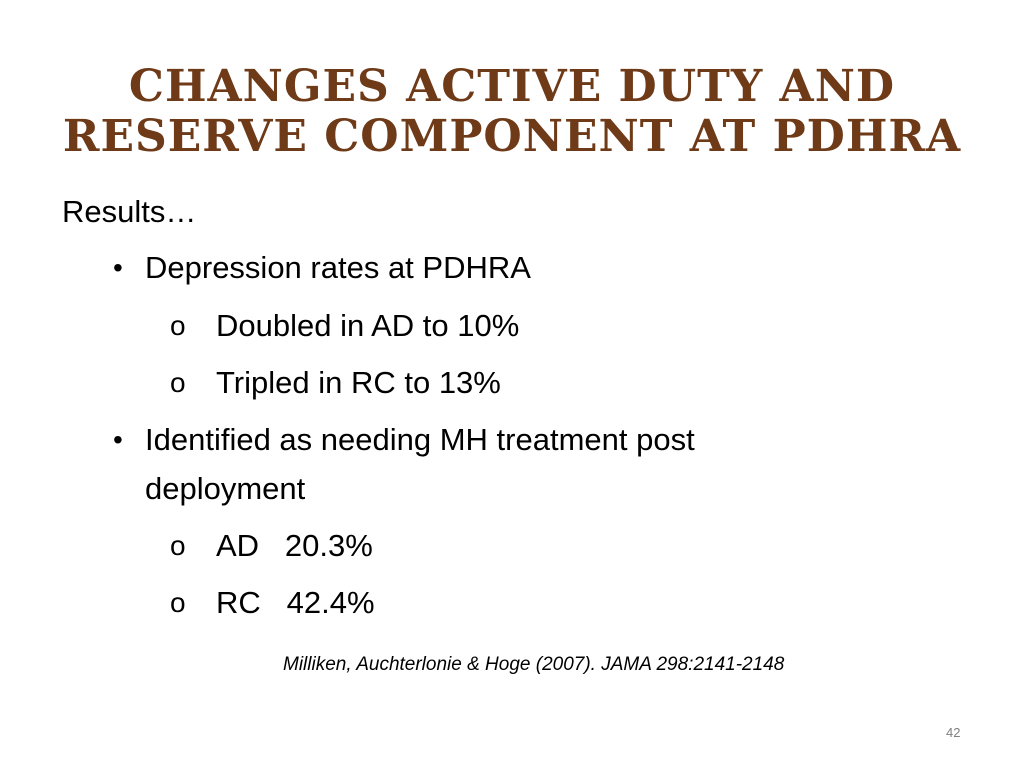 Image resolution: width=1024 pixels, height=768 pixels. I want to click on subbullet-text: Doubled in AD to 10%, so click(368, 325).